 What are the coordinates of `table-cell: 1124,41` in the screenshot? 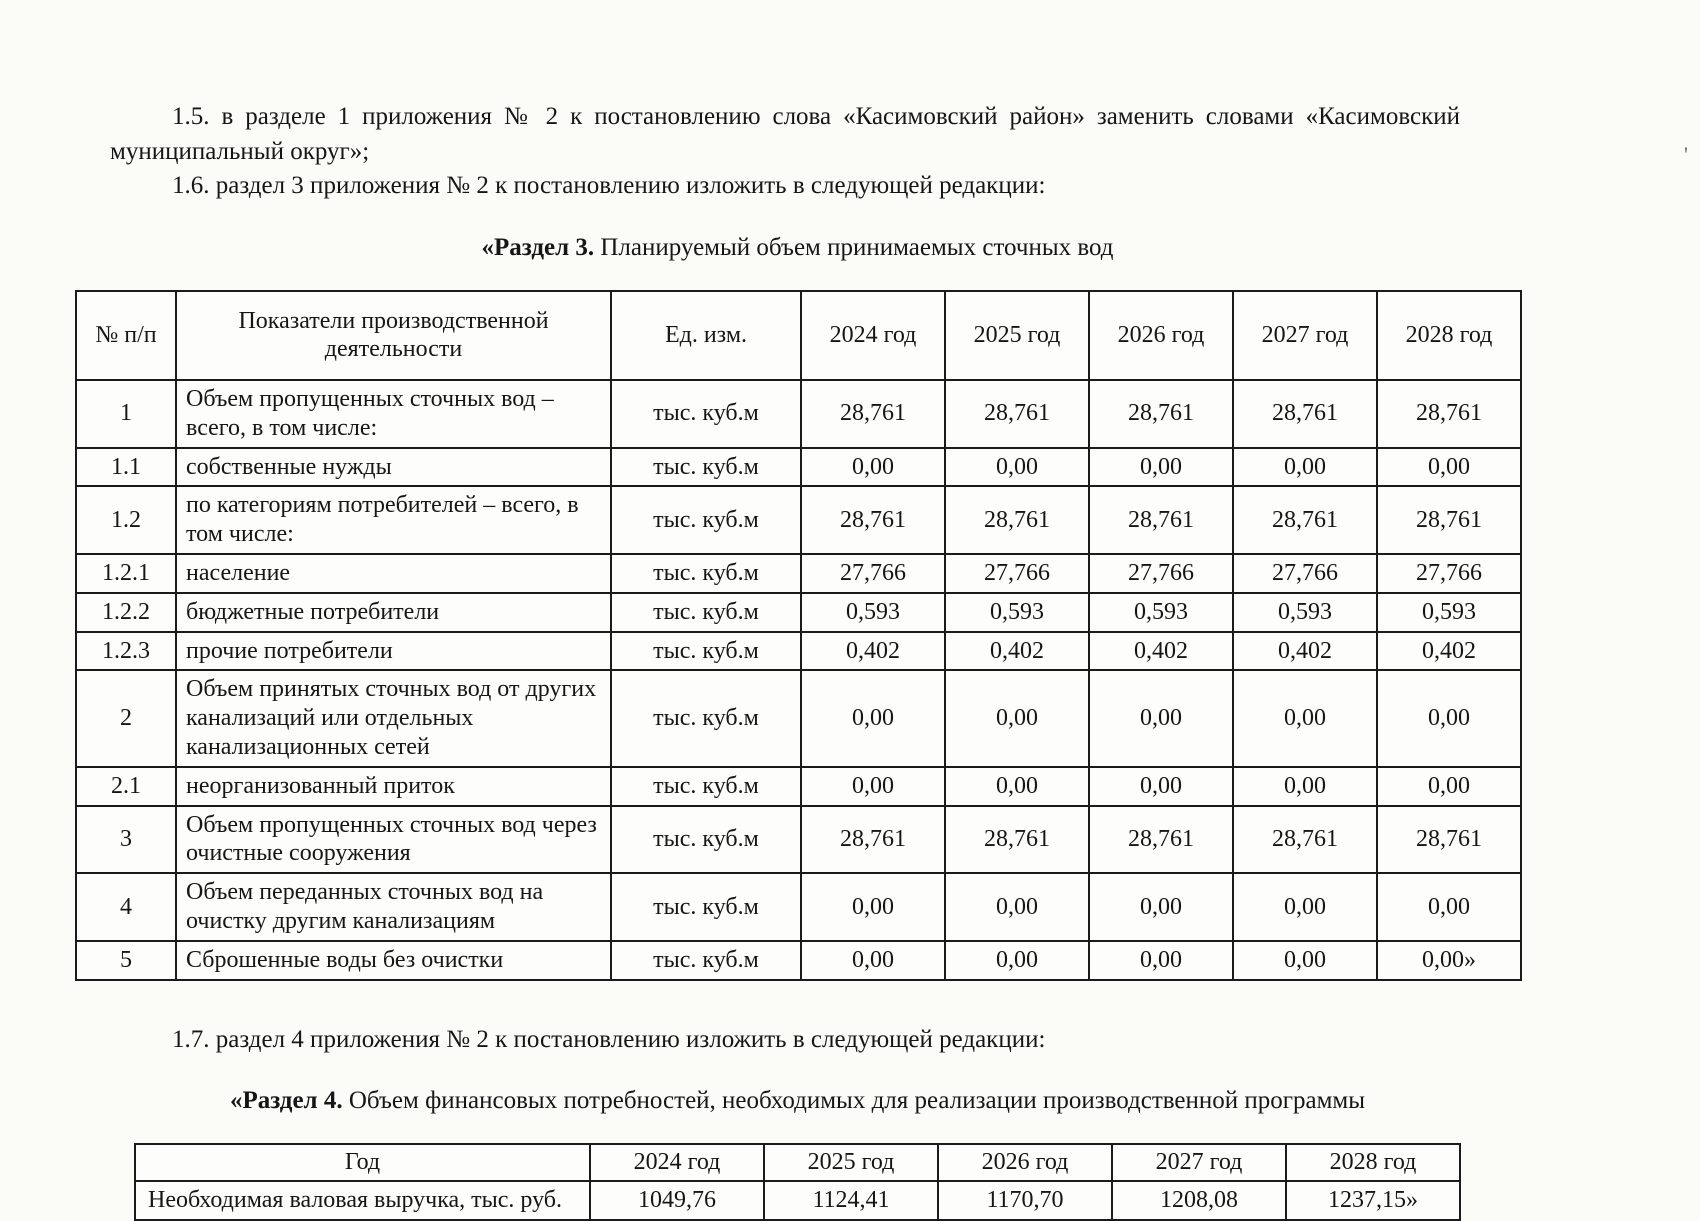 It's located at (851, 1200).